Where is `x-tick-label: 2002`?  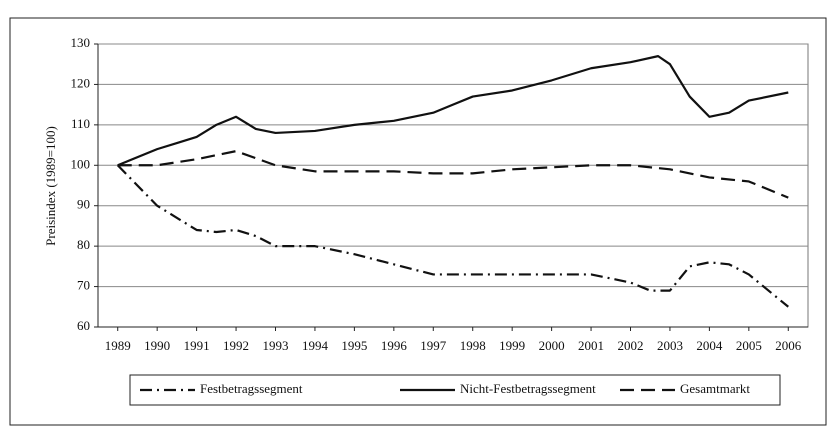 x-tick-label: 2002 is located at coordinates (631, 345).